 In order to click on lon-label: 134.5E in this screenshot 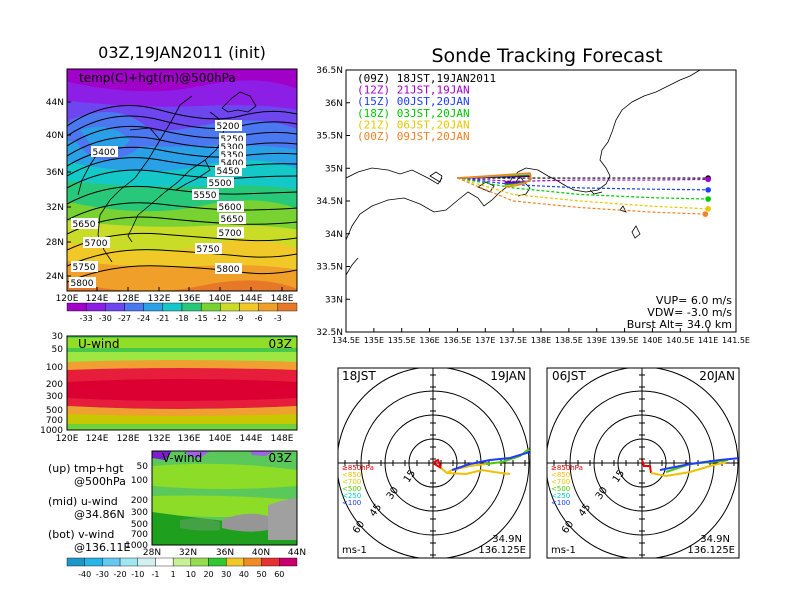, I will do `click(346, 340)`.